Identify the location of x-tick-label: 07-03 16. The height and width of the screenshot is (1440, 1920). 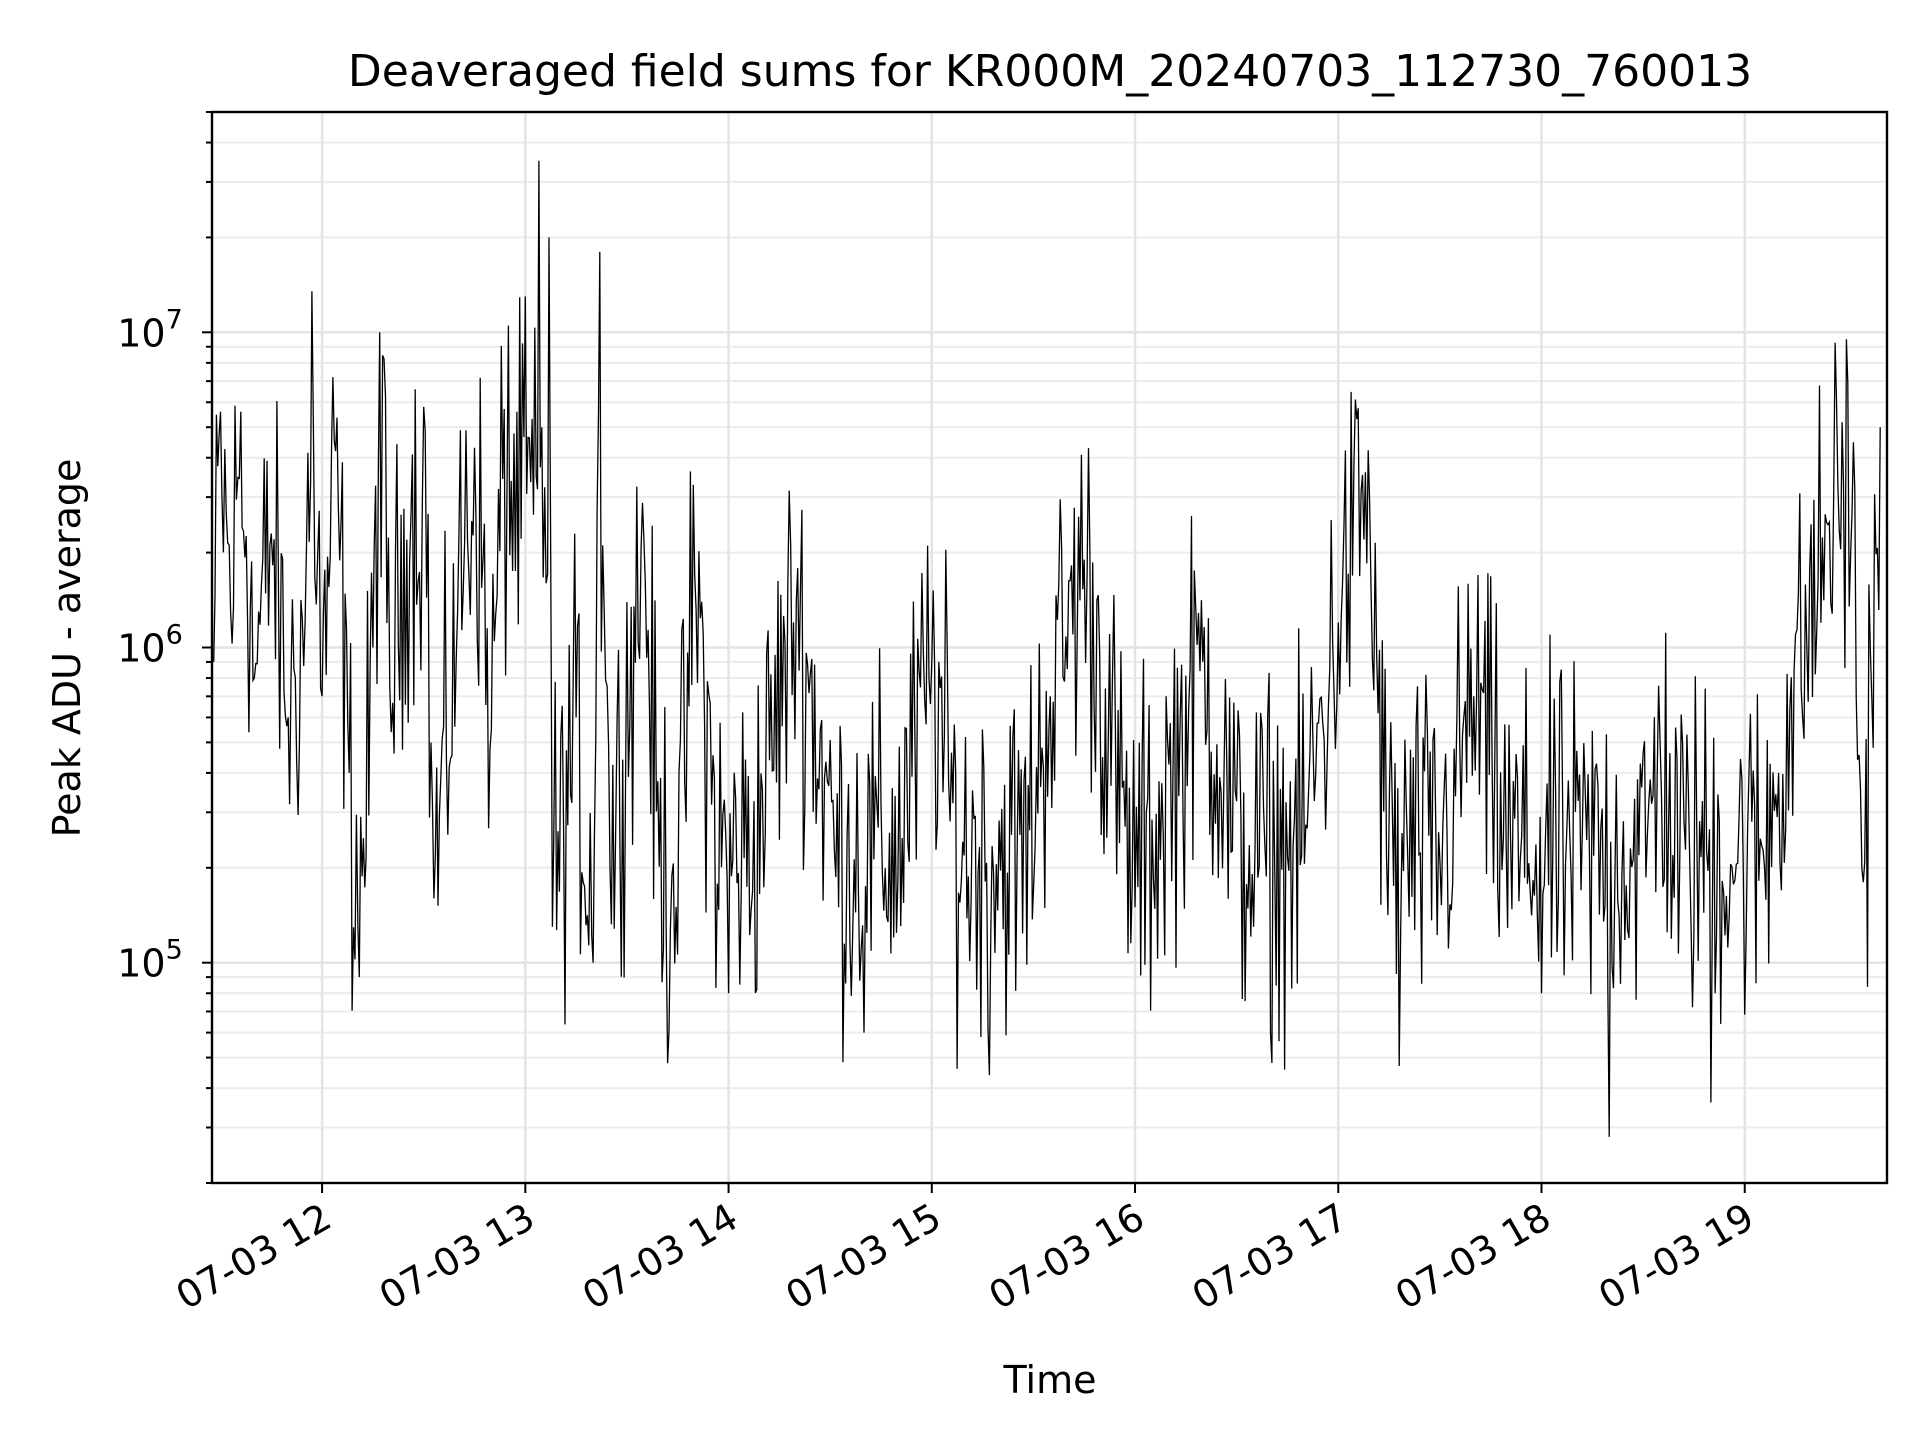
(1067, 1257).